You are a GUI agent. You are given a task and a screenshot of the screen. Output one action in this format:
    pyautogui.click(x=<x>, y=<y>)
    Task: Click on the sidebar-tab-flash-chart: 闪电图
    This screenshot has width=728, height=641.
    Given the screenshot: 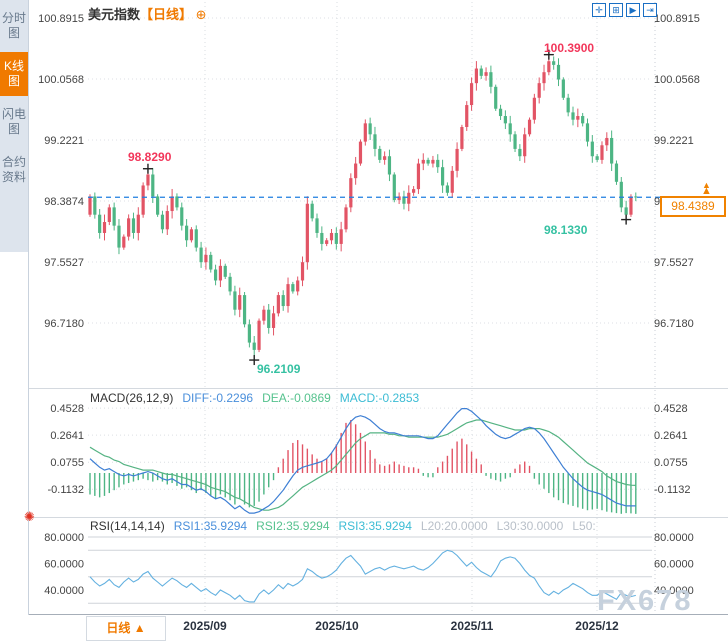 What is the action you would take?
    pyautogui.click(x=14, y=122)
    